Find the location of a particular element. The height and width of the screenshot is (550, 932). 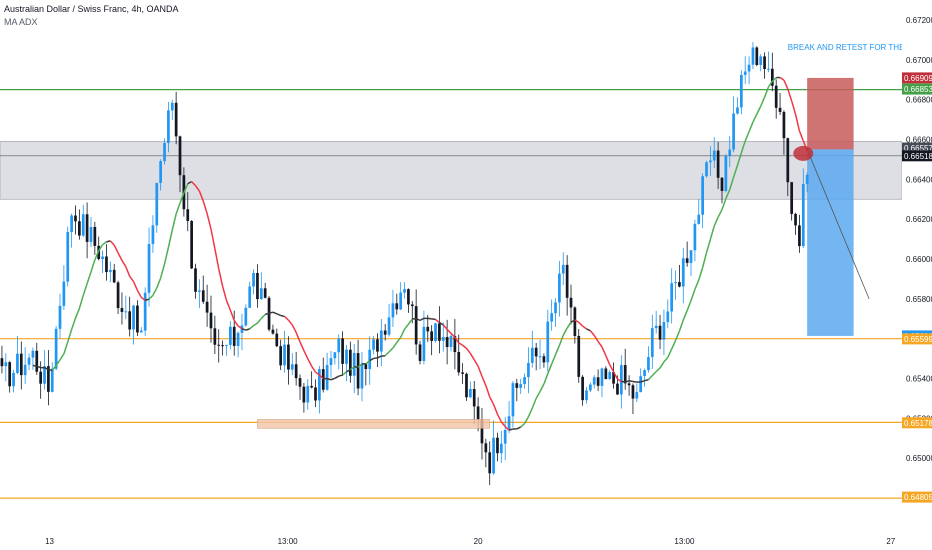

retest-circle is located at coordinates (803, 153).